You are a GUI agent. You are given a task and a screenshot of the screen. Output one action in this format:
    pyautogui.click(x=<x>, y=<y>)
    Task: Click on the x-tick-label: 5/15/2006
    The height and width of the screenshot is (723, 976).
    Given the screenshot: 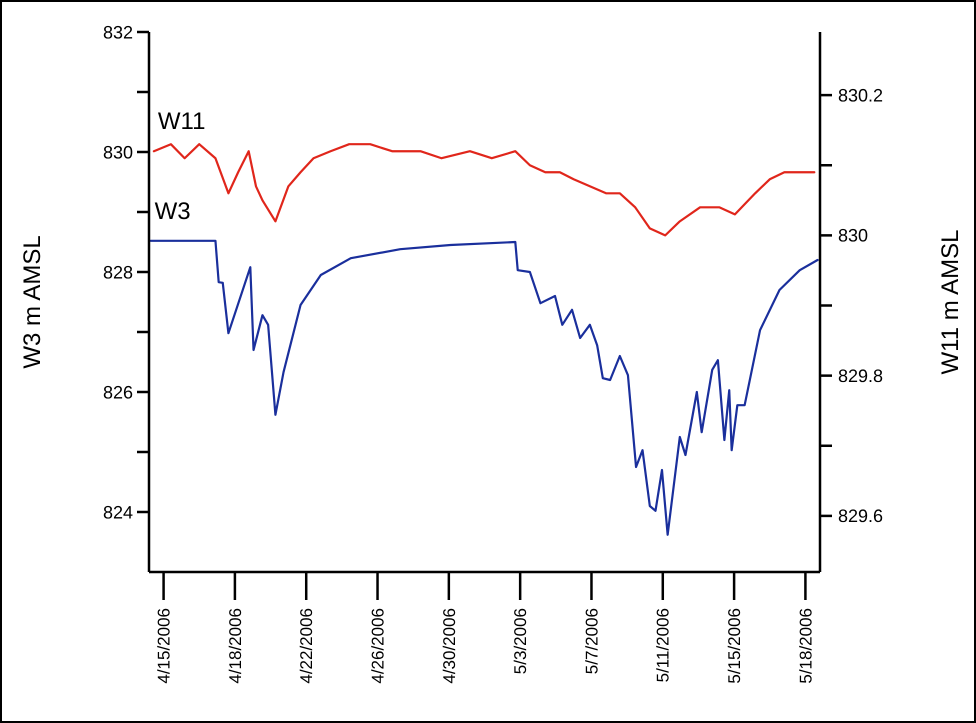 What is the action you would take?
    pyautogui.click(x=734, y=646)
    